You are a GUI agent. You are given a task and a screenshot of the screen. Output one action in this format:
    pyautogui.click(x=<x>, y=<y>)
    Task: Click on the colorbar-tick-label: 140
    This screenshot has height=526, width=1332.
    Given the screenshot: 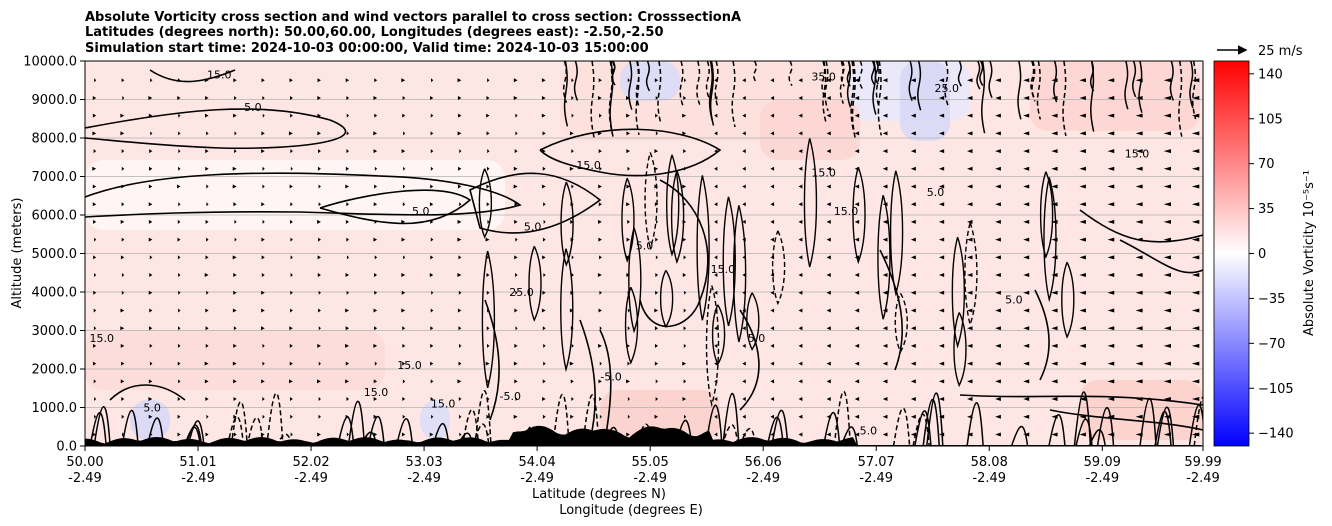 What is the action you would take?
    pyautogui.click(x=1270, y=74)
    